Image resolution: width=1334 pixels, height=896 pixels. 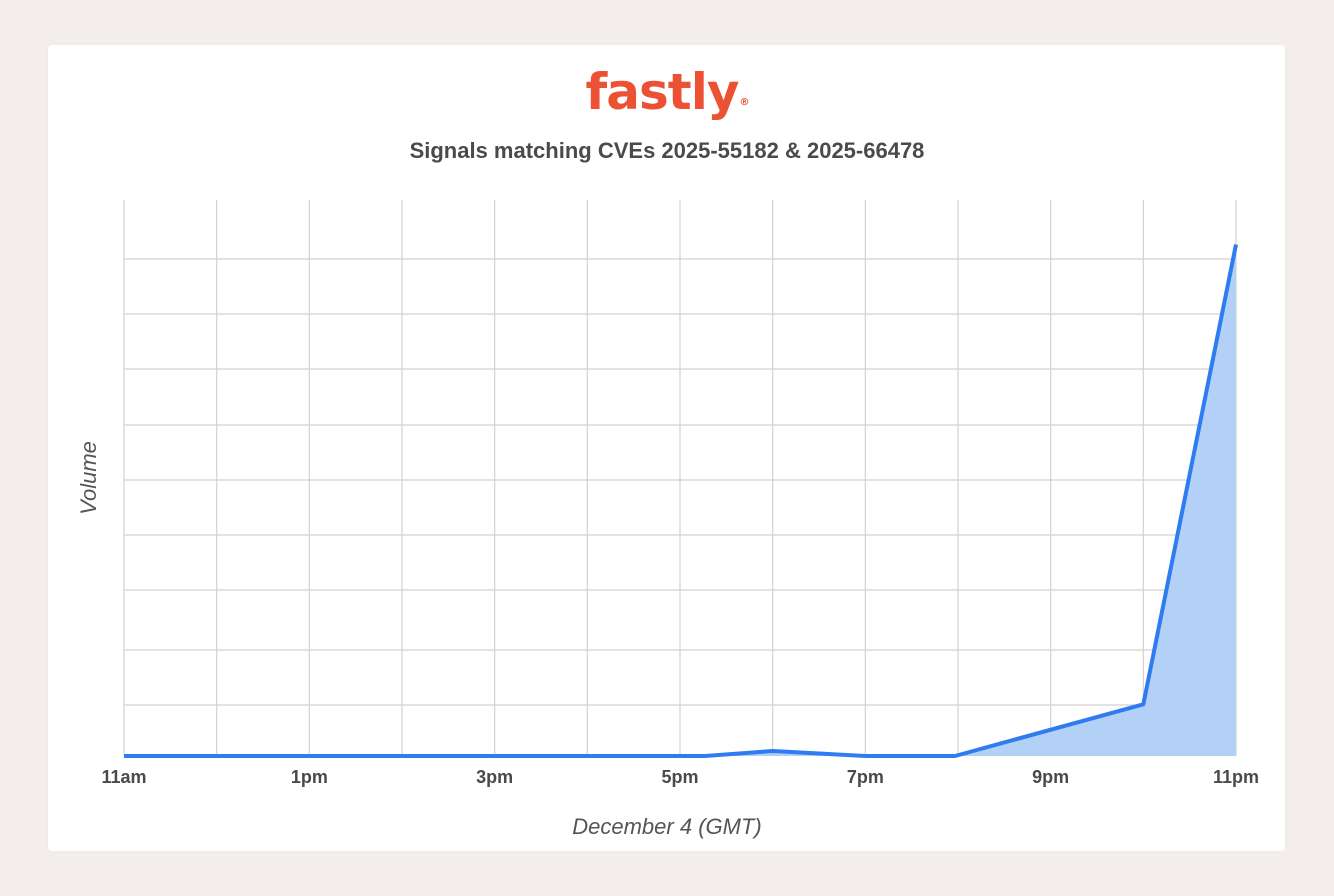 What do you see at coordinates (1236, 777) in the screenshot?
I see `x-tick-label: 11pm` at bounding box center [1236, 777].